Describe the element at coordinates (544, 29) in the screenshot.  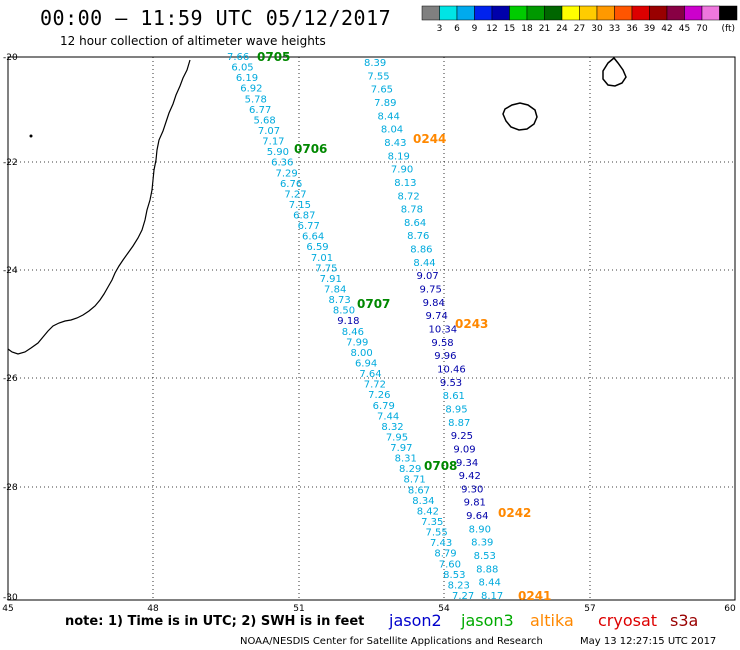
I see `colorbar-tick-label: 21` at that location.